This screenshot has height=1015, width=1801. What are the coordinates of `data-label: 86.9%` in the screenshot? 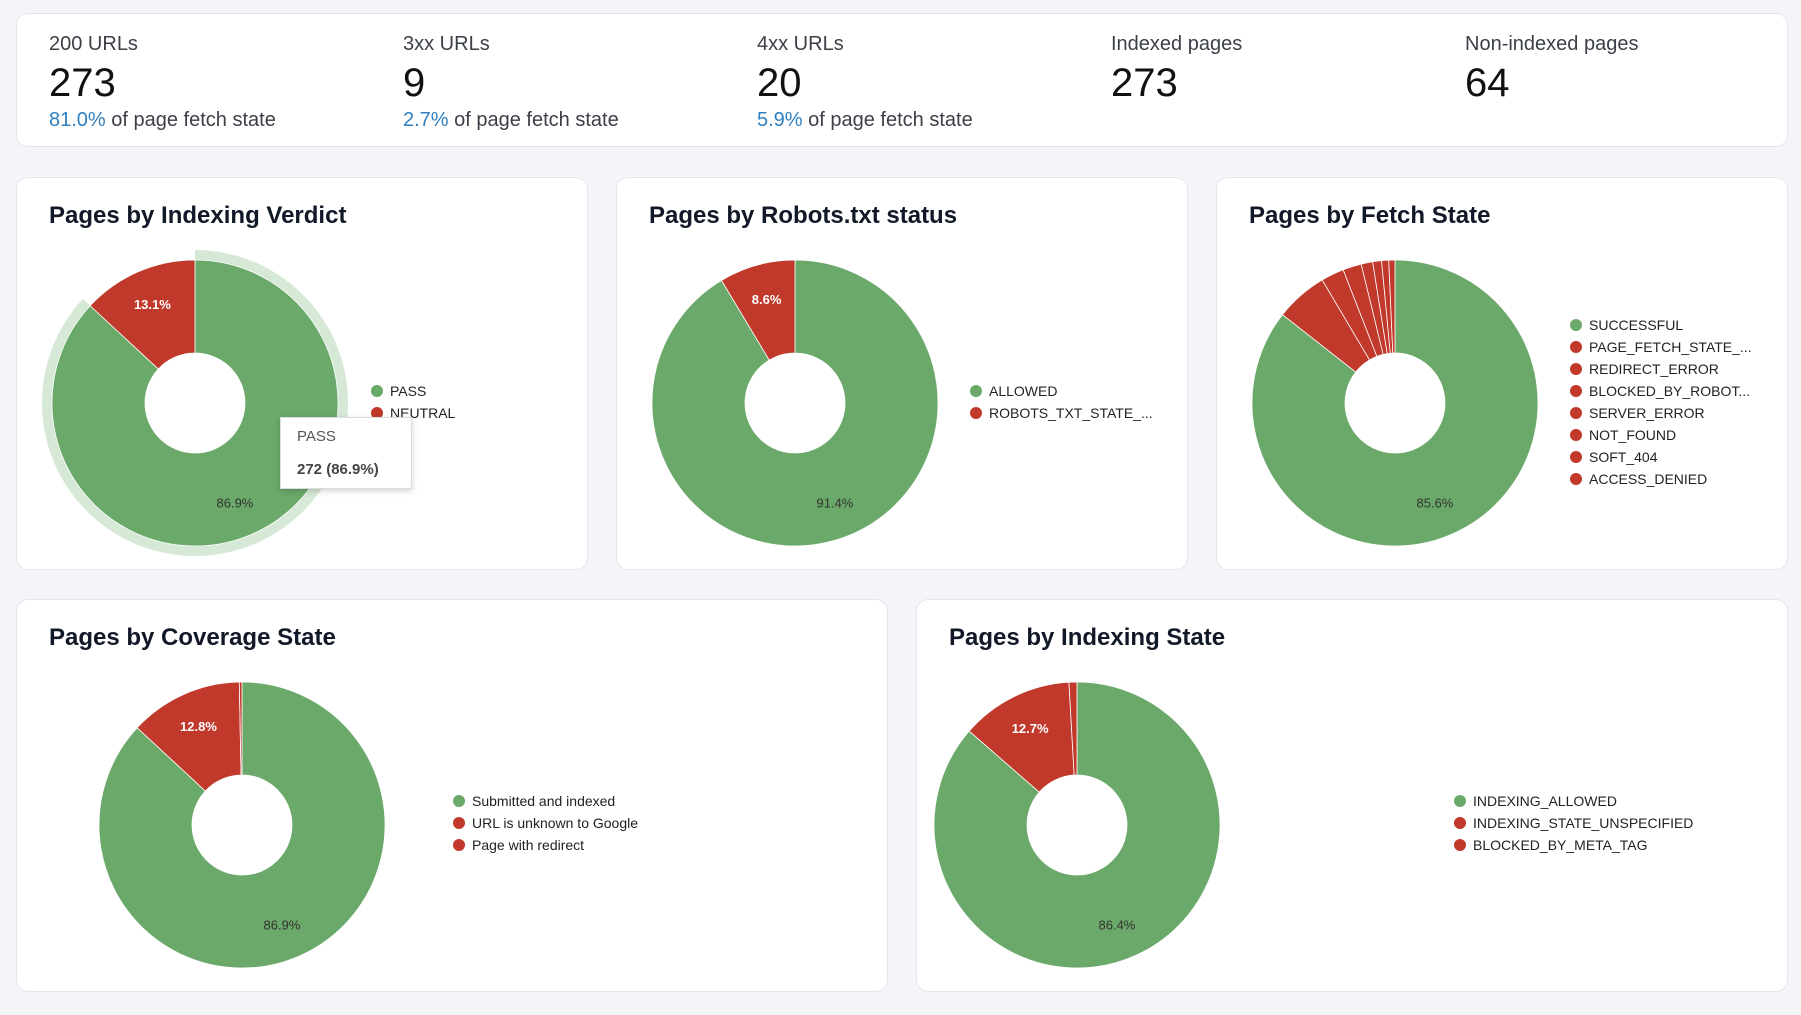 It's located at (282, 924).